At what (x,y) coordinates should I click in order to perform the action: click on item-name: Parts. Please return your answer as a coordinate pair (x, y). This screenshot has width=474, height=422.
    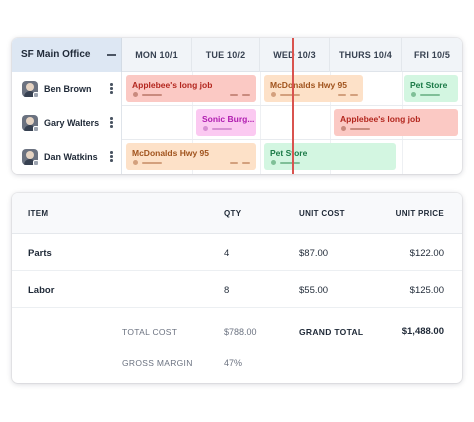
    Looking at the image, I should click on (40, 253).